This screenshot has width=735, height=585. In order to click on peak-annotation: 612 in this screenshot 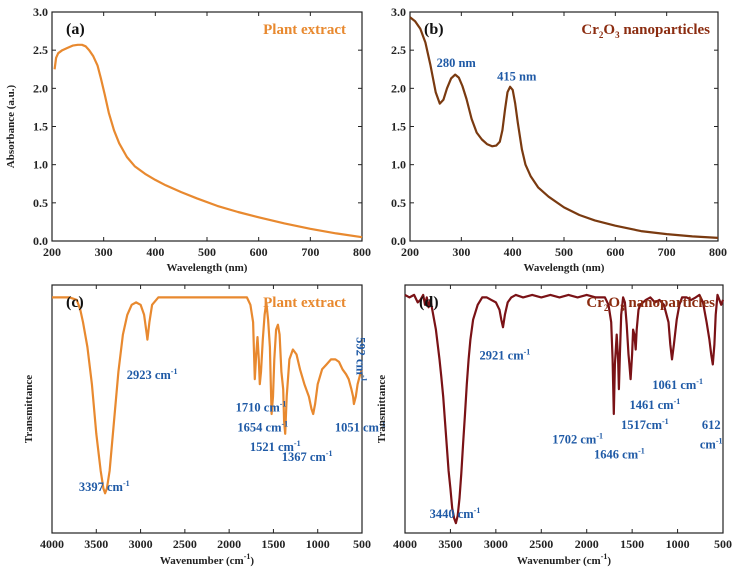, I will do `click(711, 425)`.